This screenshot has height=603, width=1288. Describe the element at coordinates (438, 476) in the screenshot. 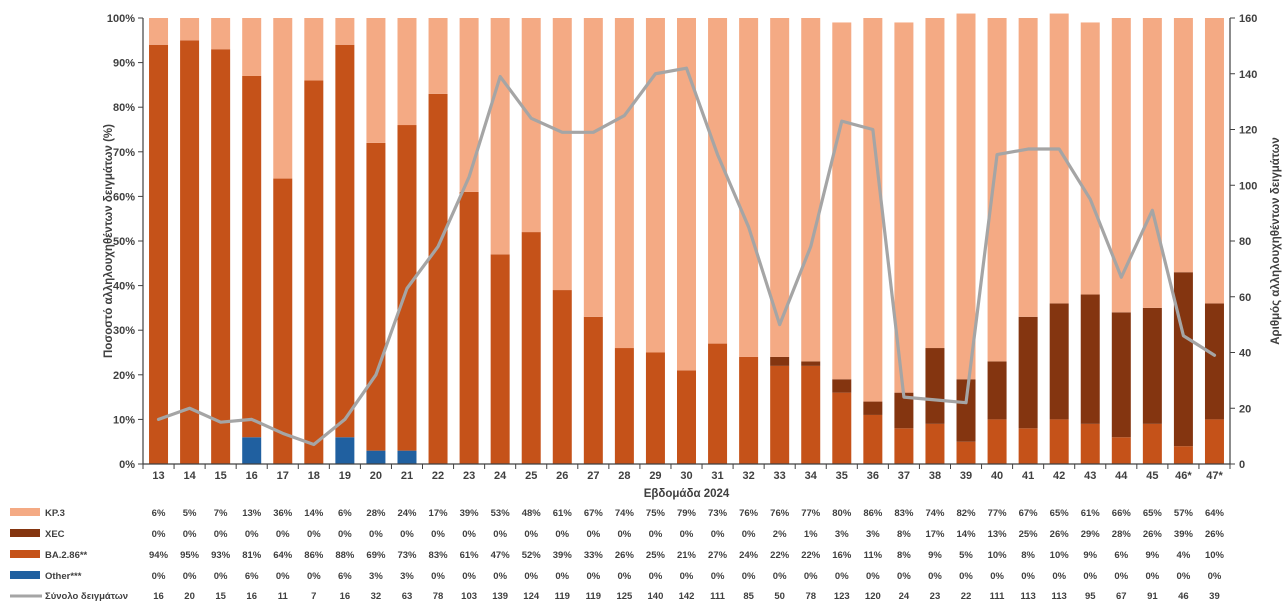

I see `x-tick-label: 22` at that location.